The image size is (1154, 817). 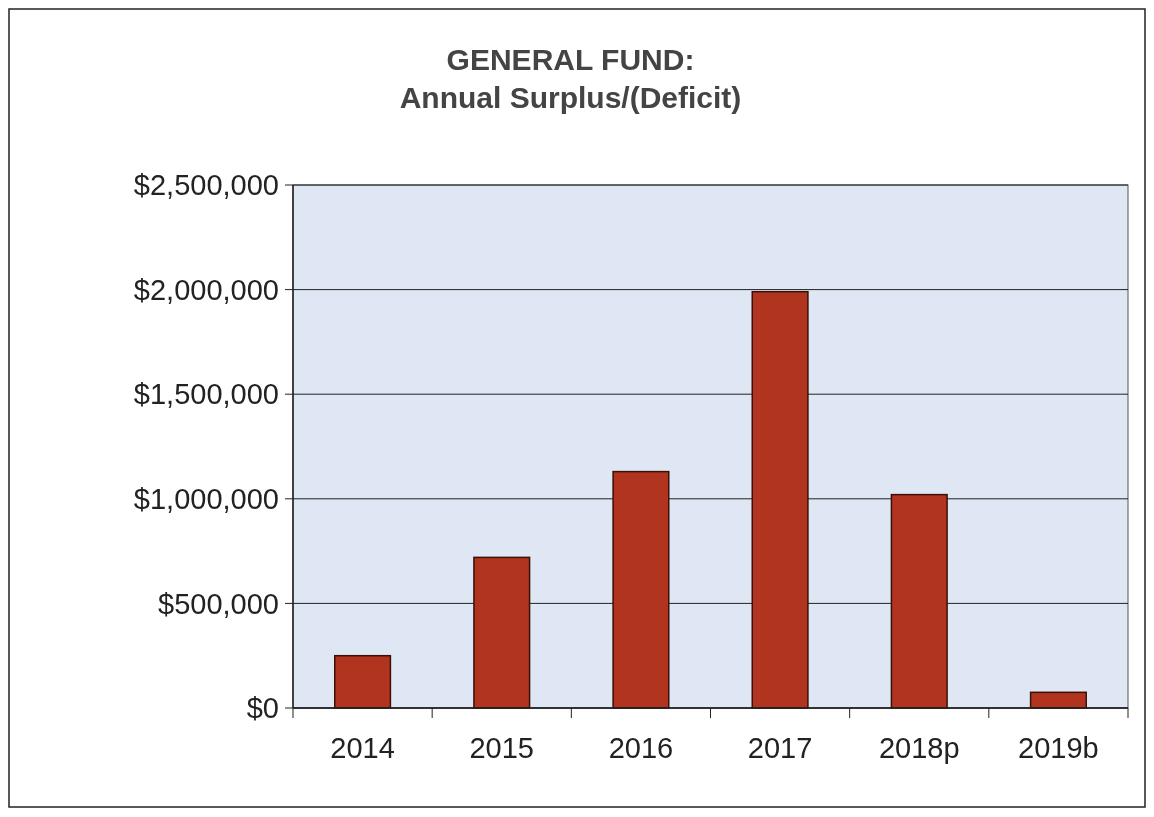 What do you see at coordinates (206, 498) in the screenshot?
I see `y-tick-label: $1,000,000` at bounding box center [206, 498].